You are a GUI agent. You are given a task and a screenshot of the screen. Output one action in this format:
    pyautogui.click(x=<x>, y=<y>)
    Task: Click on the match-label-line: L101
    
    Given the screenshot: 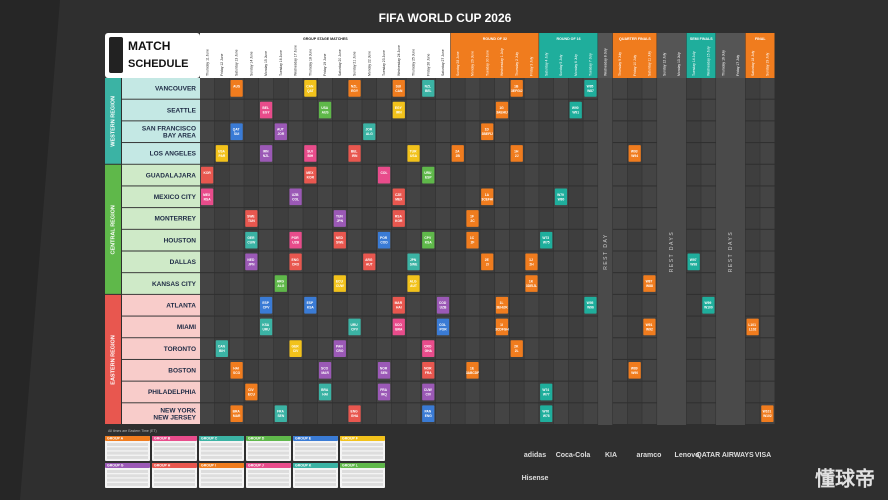 What is the action you would take?
    pyautogui.click(x=752, y=325)
    